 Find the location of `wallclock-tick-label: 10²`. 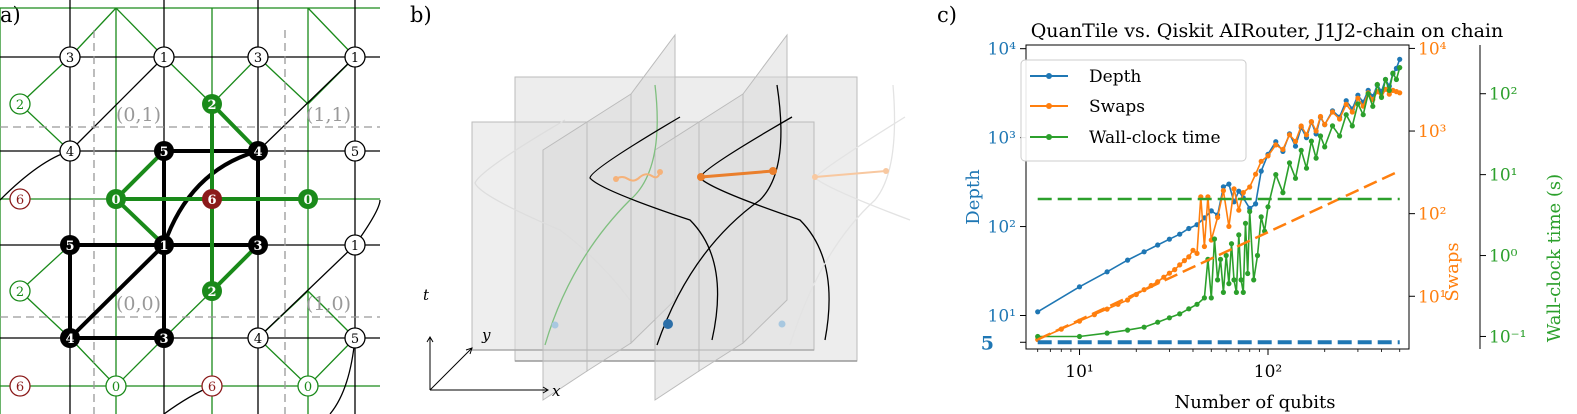

wallclock-tick-label: 10² is located at coordinates (1503, 95).